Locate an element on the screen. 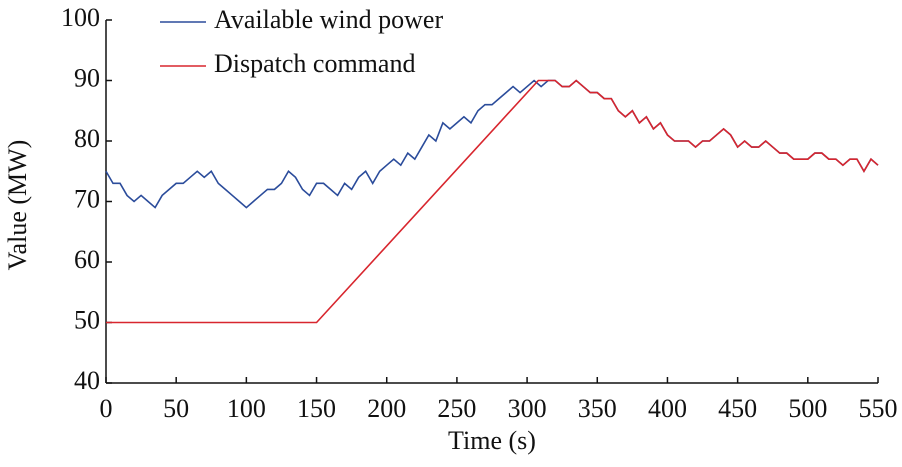 The image size is (902, 467). x-tick-label: 0 is located at coordinates (106, 408).